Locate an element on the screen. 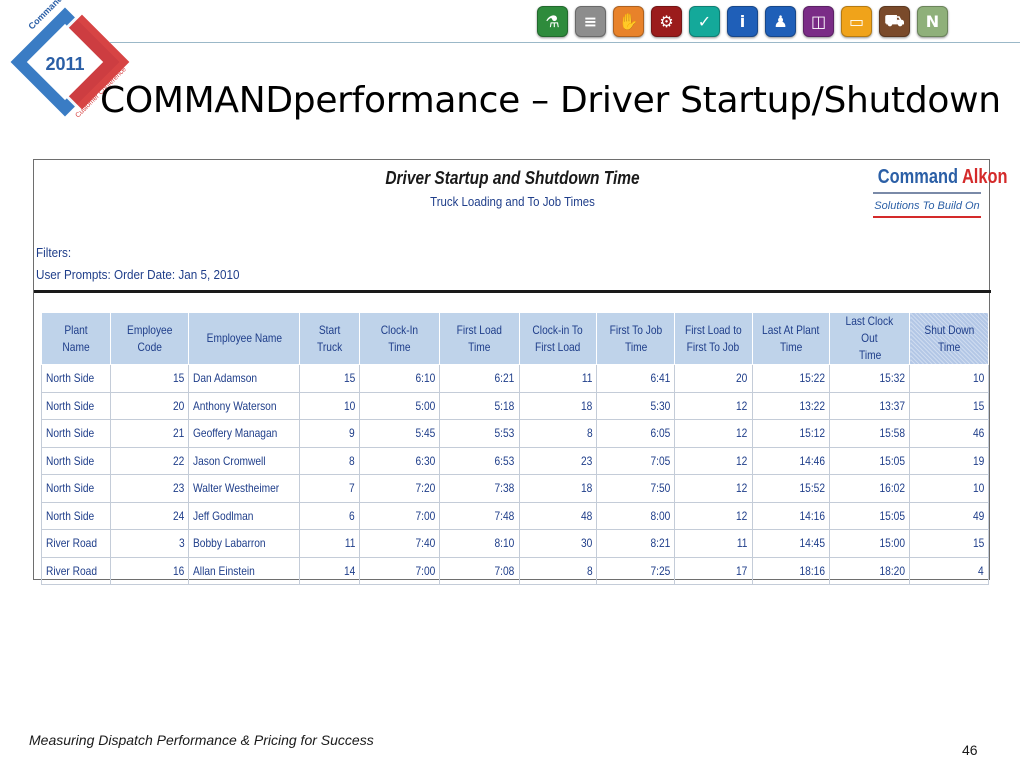 Image resolution: width=1024 pixels, height=768 pixels. cell-value: 5:30 is located at coordinates (660, 405).